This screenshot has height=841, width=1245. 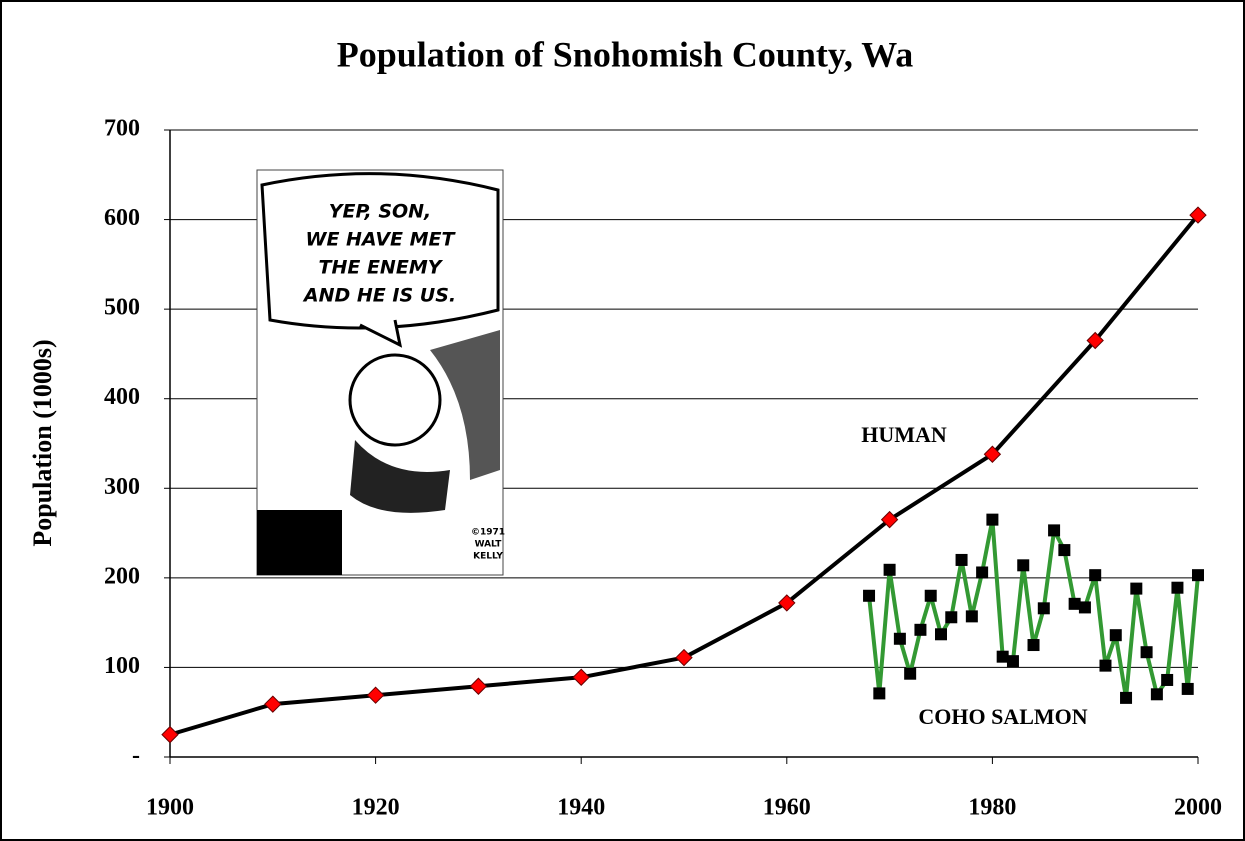 What do you see at coordinates (122, 666) in the screenshot?
I see `y-tick-label: 100` at bounding box center [122, 666].